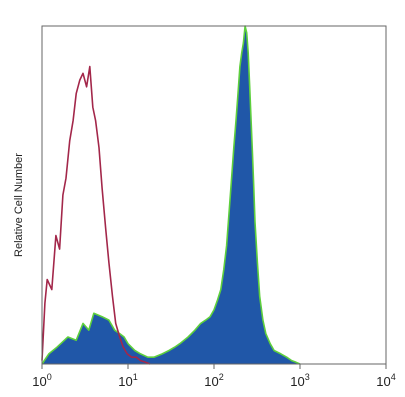 The height and width of the screenshot is (397, 405). Describe the element at coordinates (19, 205) in the screenshot. I see `y-axis-label: Relative Cell Number` at that location.